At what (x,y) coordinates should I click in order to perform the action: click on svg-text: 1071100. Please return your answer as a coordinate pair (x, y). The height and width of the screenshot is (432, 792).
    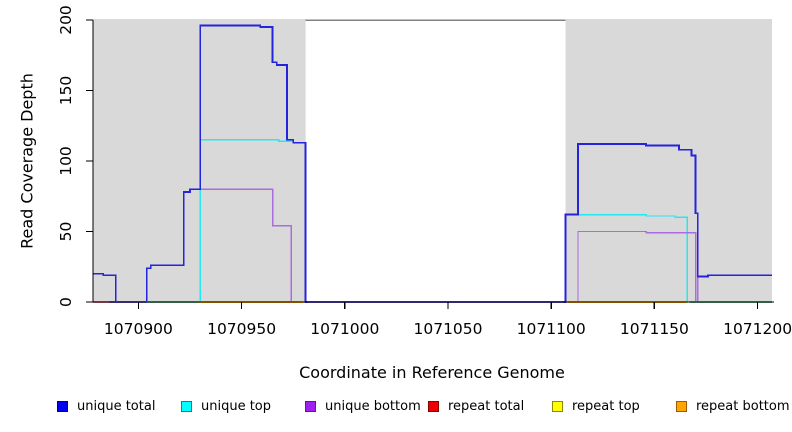
    Looking at the image, I should click on (551, 329).